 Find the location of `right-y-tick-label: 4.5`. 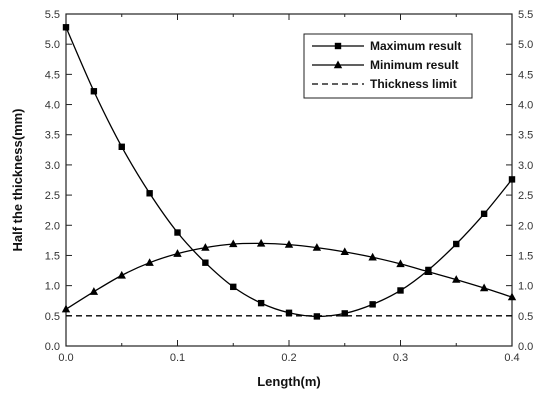

right-y-tick-label: 4.5 is located at coordinates (525, 75).